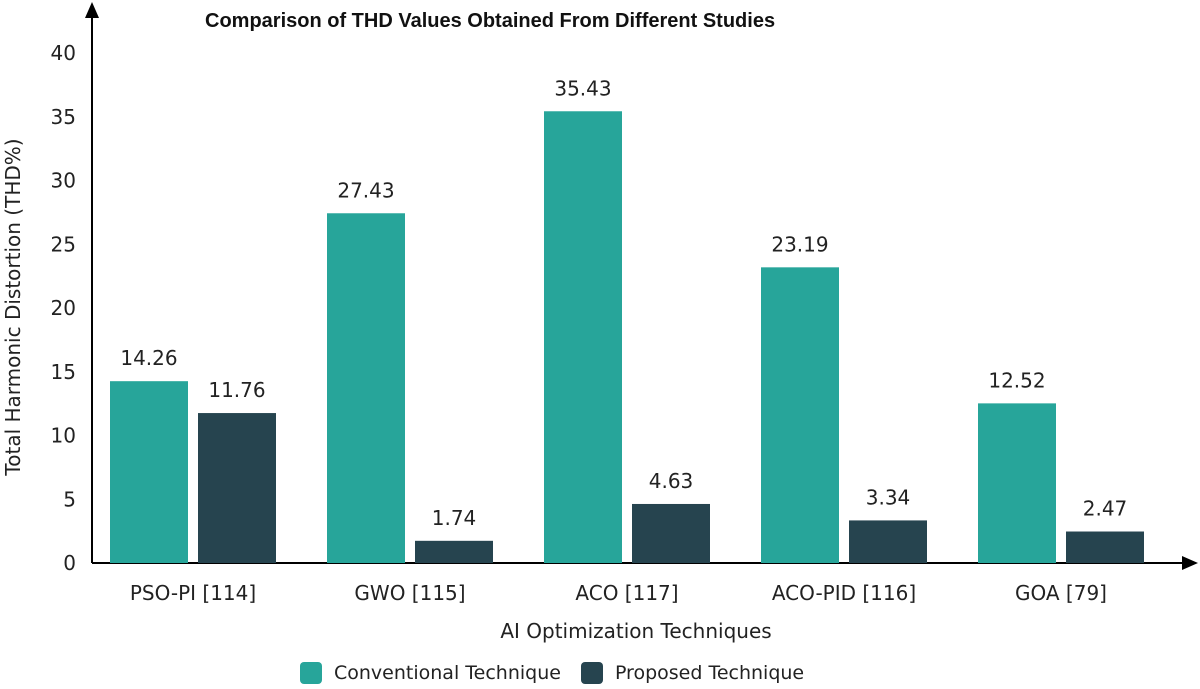 This screenshot has width=1200, height=689. Describe the element at coordinates (844, 593) in the screenshot. I see `x-tick-label: ACO-PID [116]` at that location.